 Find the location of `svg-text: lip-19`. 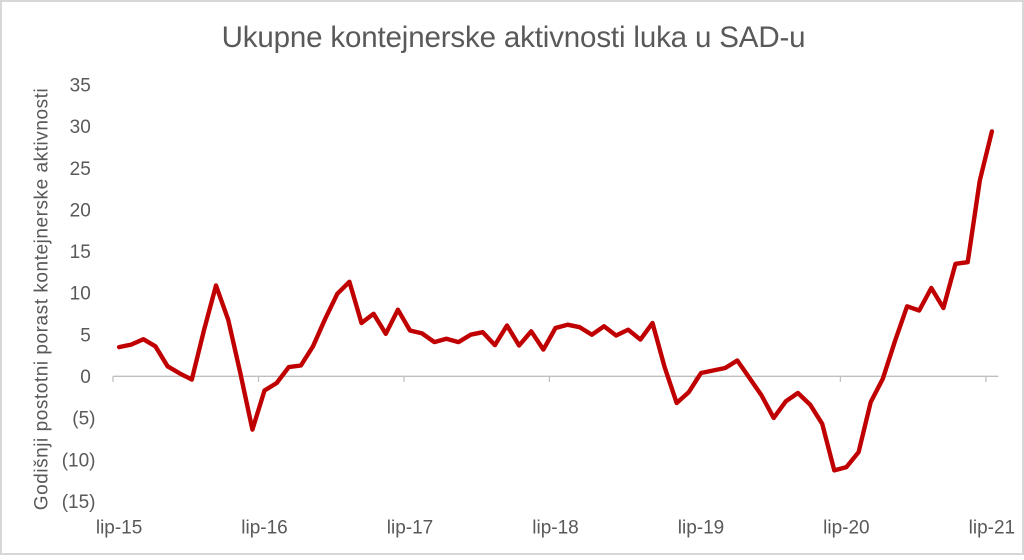

svg-text: lip-19 is located at coordinates (701, 528).